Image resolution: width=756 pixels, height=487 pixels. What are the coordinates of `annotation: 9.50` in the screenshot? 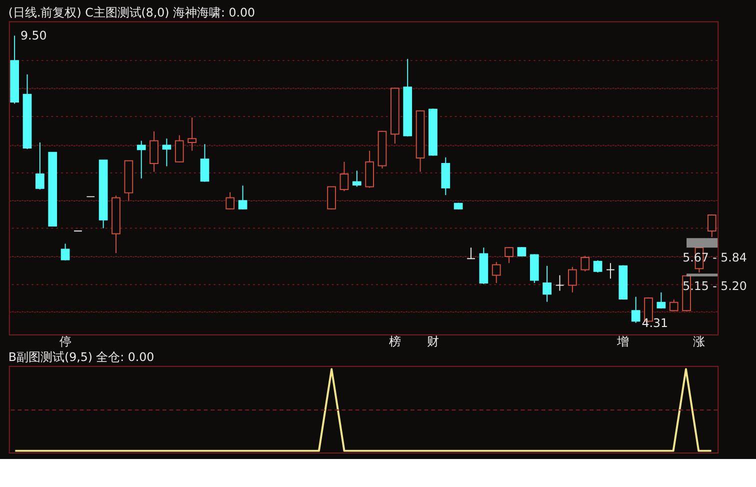 It's located at (33, 35).